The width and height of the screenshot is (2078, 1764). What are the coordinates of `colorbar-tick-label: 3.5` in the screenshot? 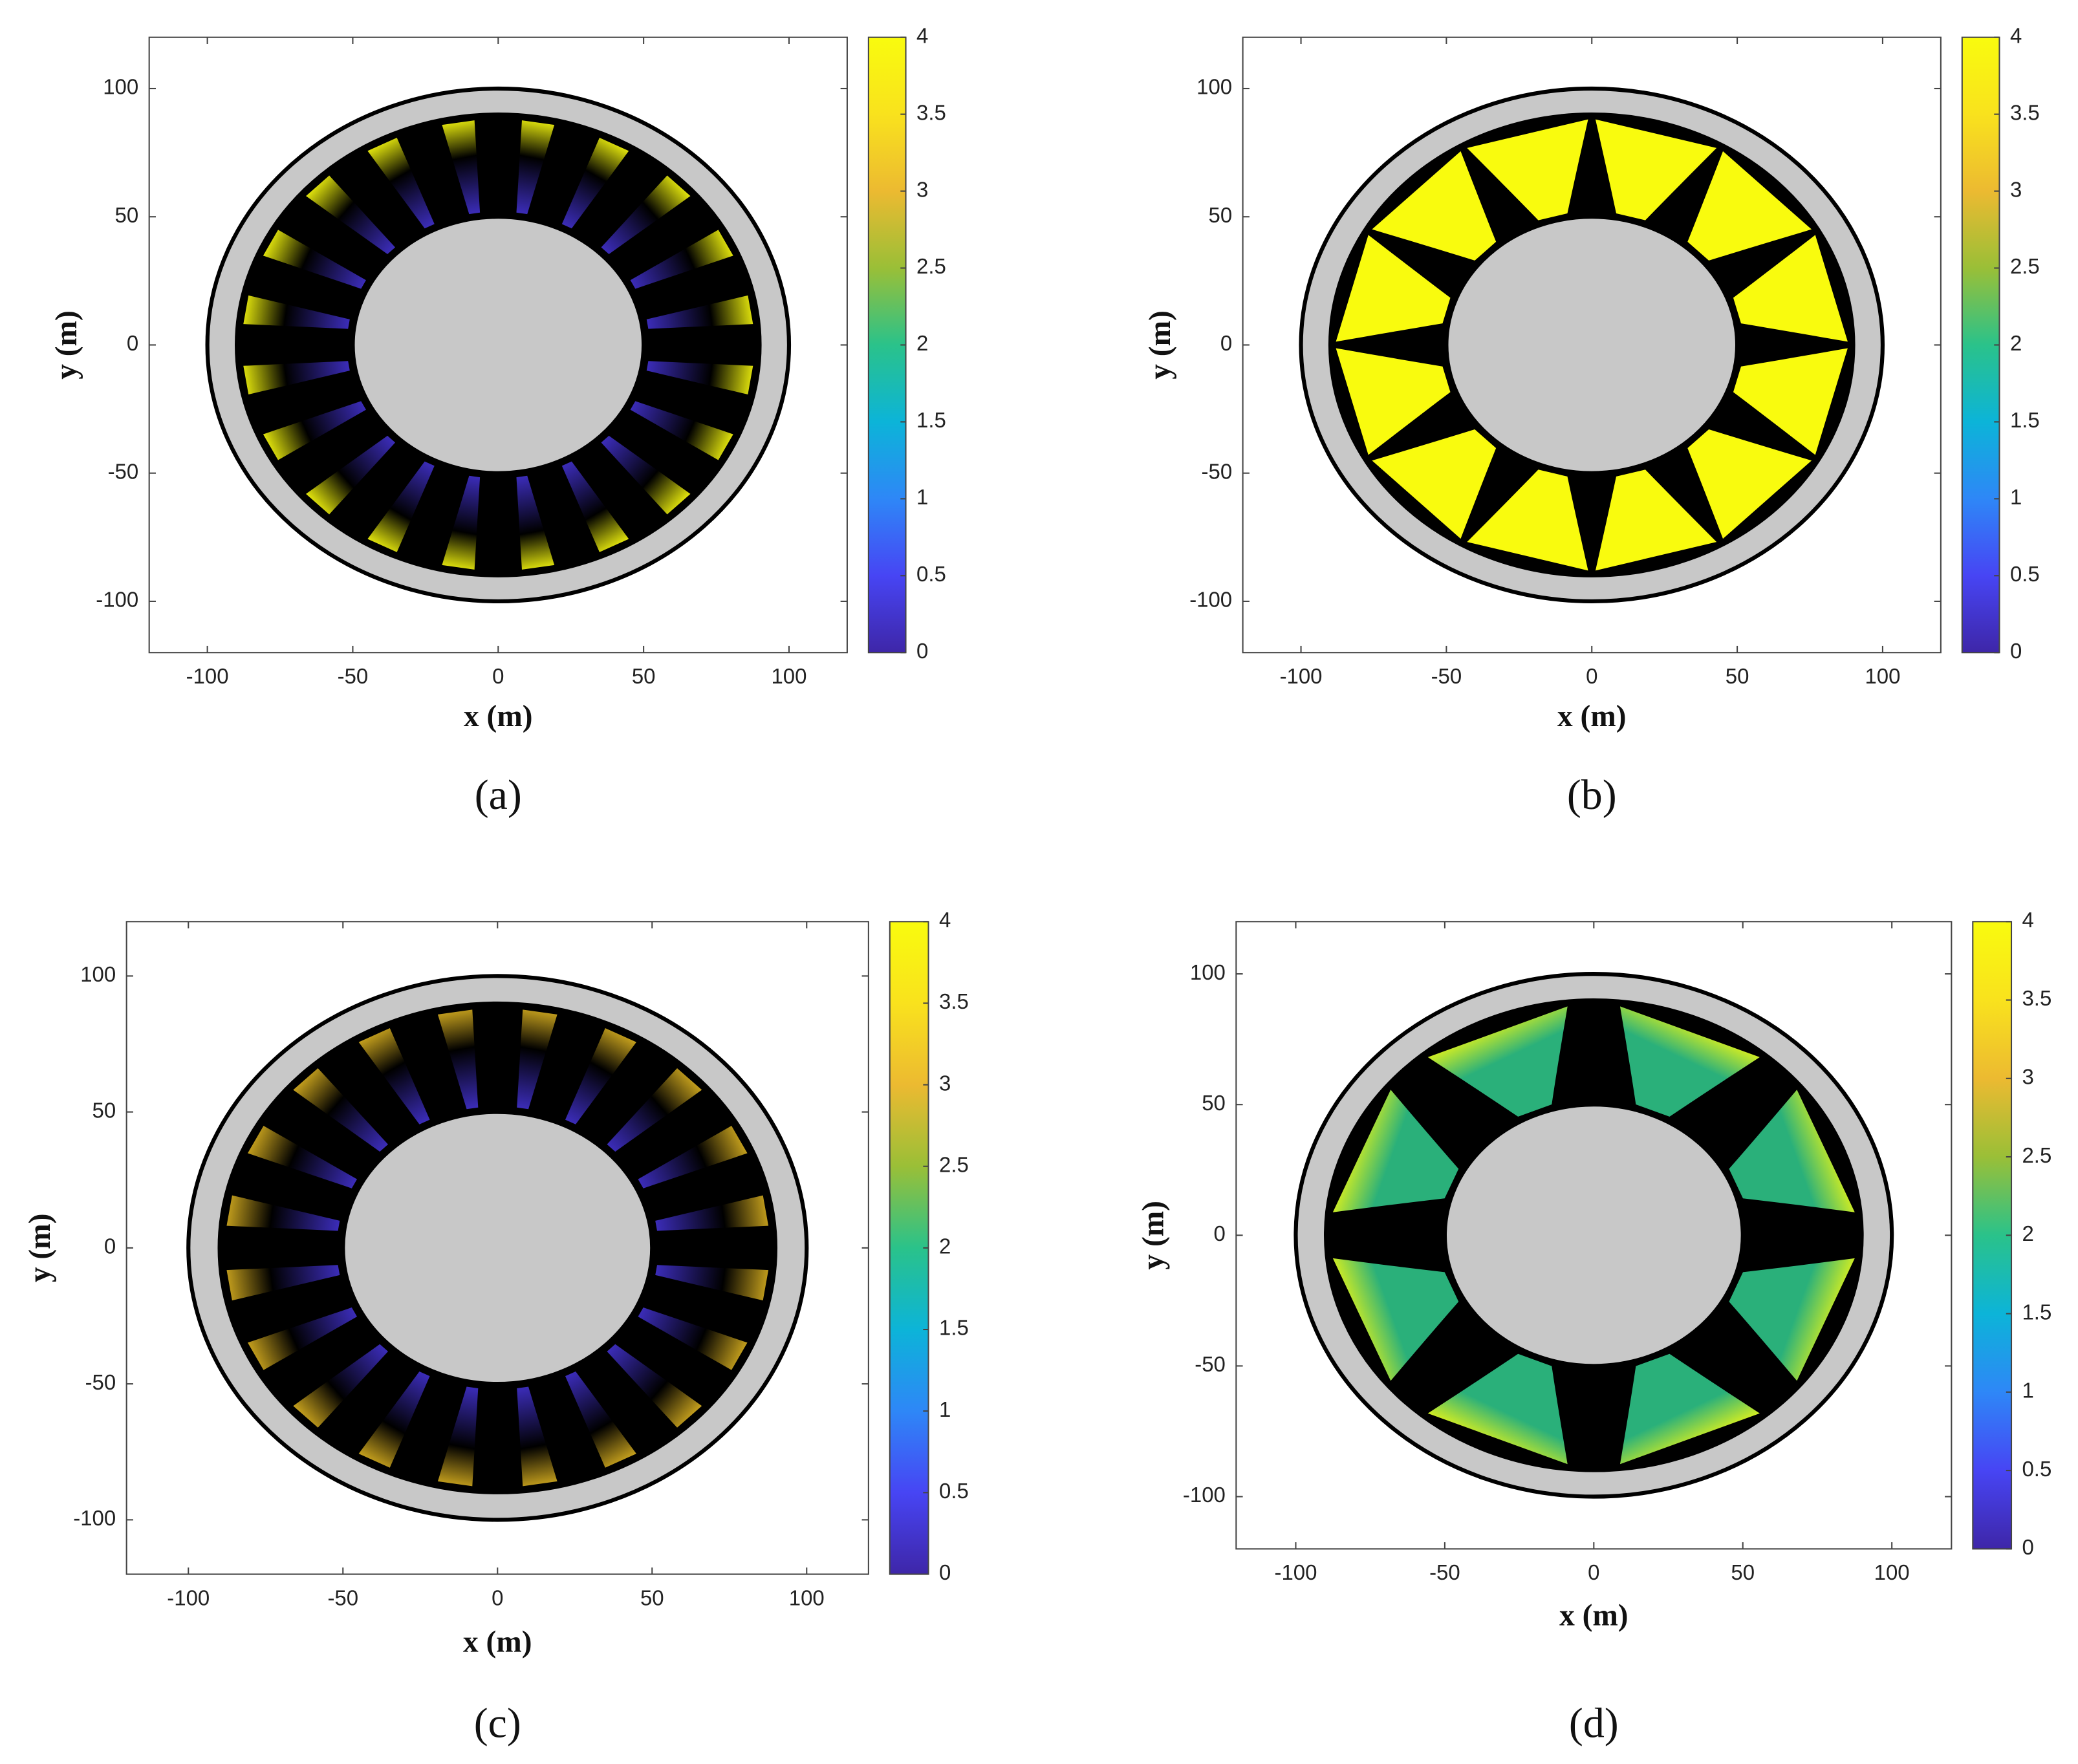 It's located at (2025, 112).